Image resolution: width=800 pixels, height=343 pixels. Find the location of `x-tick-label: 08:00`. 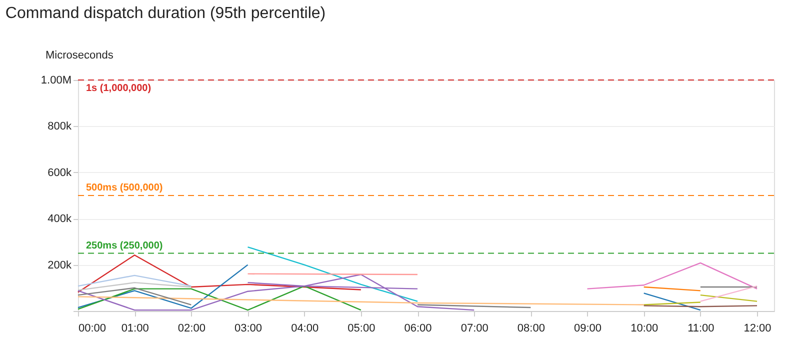

x-tick-label: 08:00 is located at coordinates (531, 328).